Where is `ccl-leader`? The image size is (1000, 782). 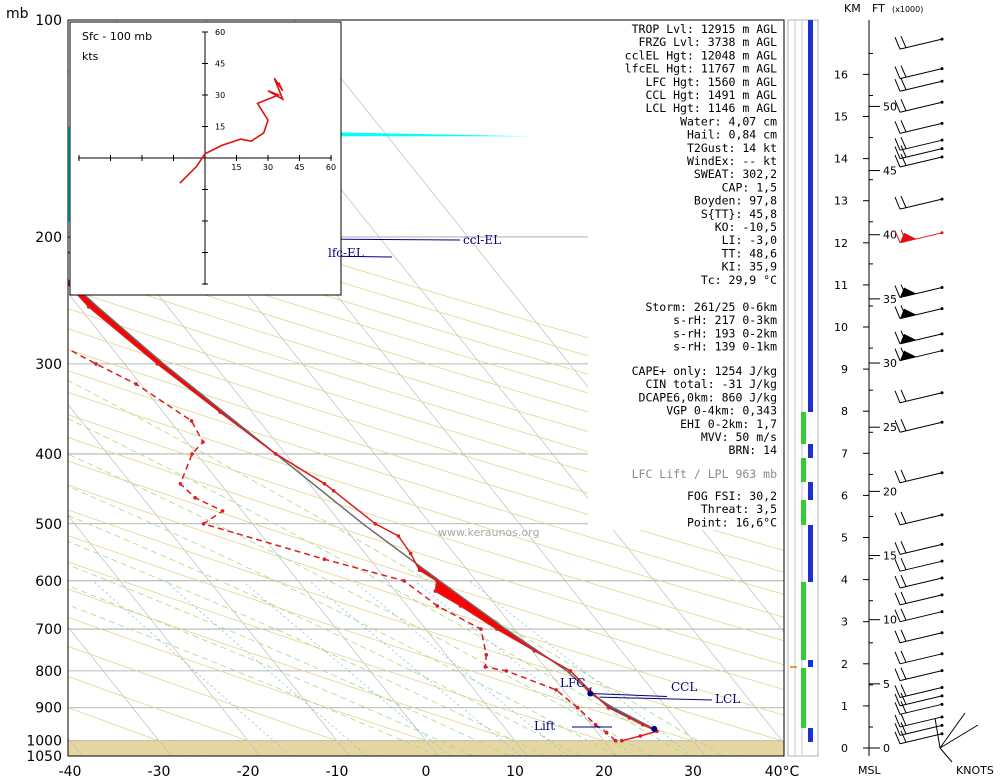 ccl-leader is located at coordinates (629, 695).